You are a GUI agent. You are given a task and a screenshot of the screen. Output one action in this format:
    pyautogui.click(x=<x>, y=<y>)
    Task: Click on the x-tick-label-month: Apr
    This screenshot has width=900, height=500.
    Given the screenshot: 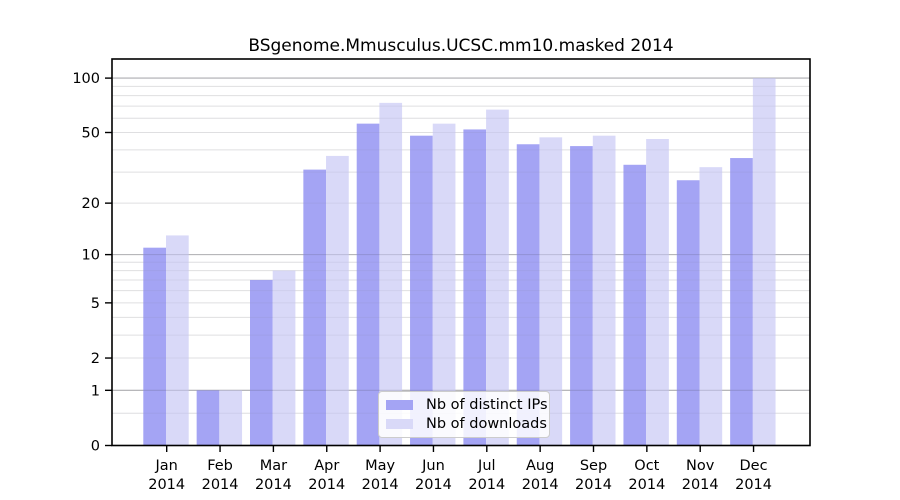 What is the action you would take?
    pyautogui.click(x=326, y=466)
    